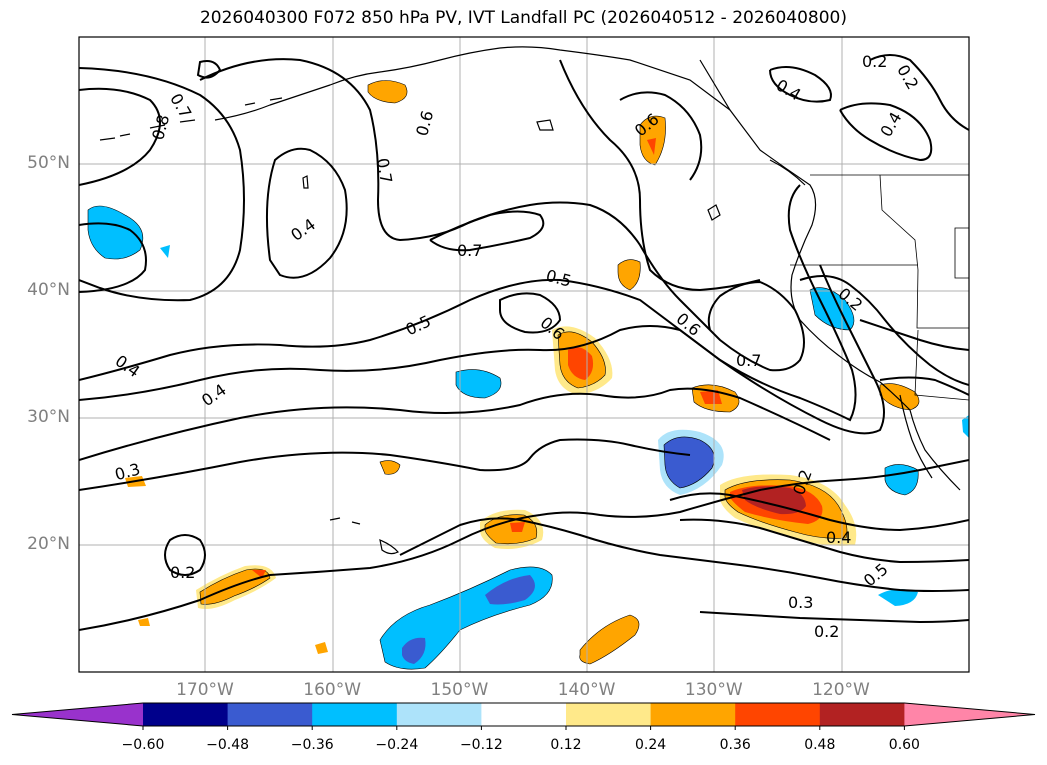  What do you see at coordinates (312, 745) in the screenshot?
I see `colorbar-tick-label: −0.36` at bounding box center [312, 745].